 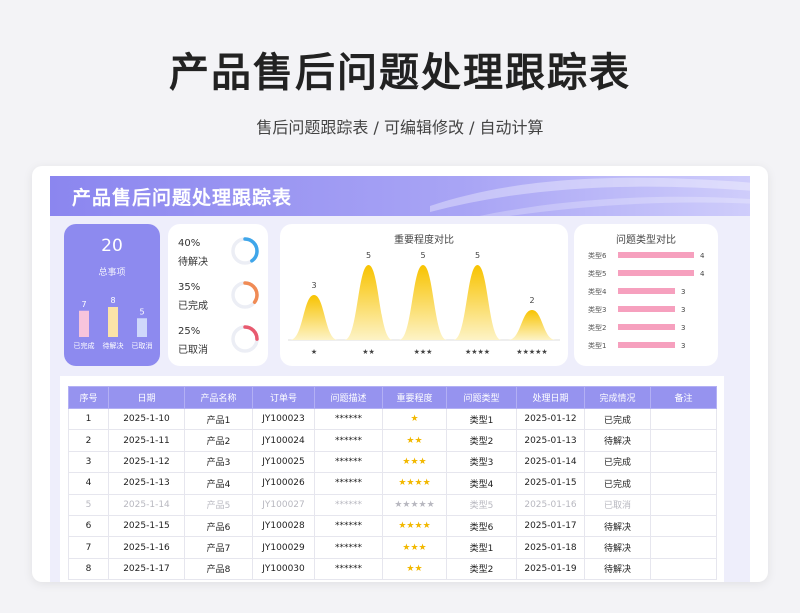 I want to click on percentage-row: 35% 已完成, so click(x=220, y=298).